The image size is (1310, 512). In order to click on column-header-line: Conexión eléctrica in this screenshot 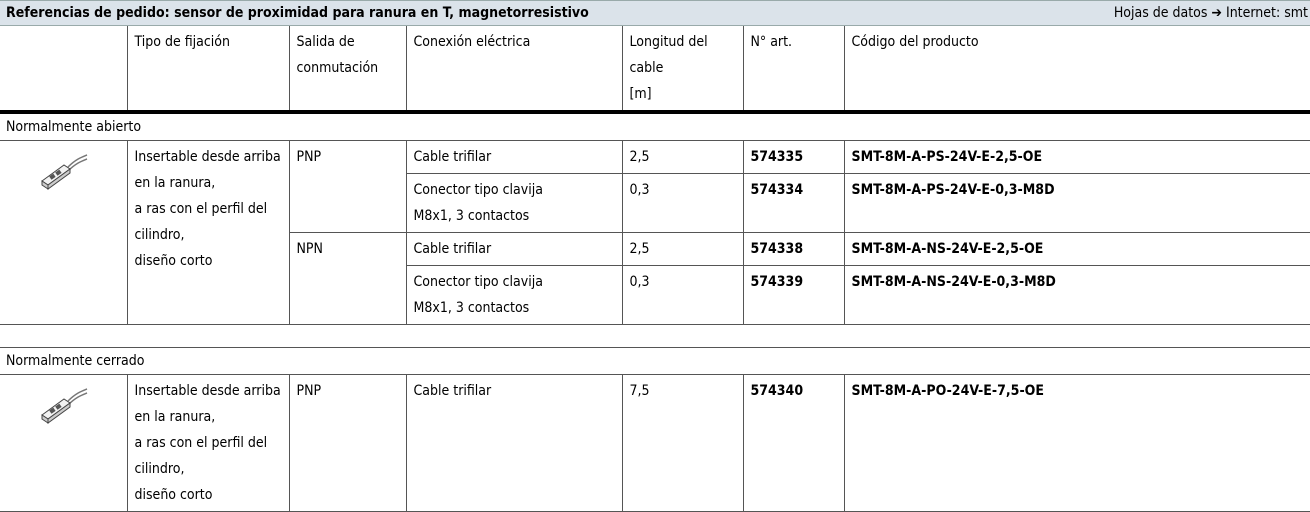, I will do `click(472, 42)`.